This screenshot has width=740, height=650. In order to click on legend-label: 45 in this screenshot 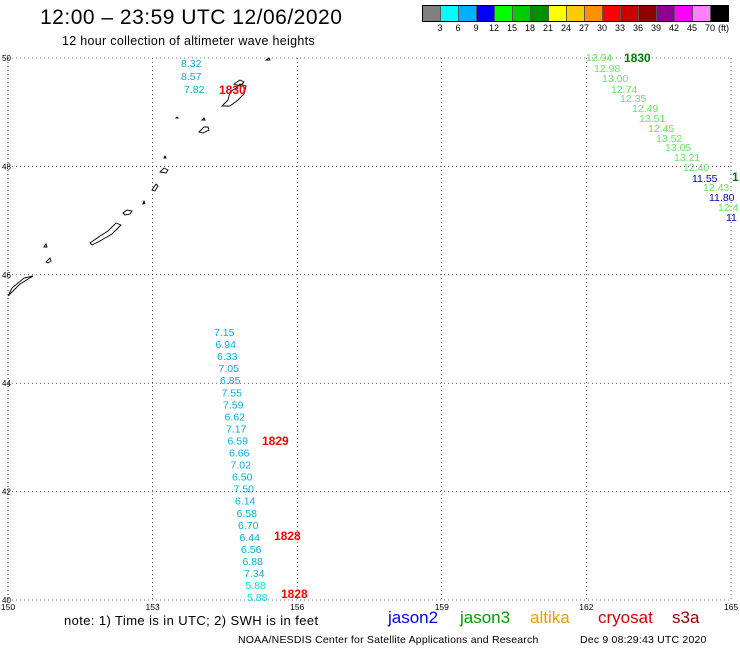, I will do `click(692, 28)`.